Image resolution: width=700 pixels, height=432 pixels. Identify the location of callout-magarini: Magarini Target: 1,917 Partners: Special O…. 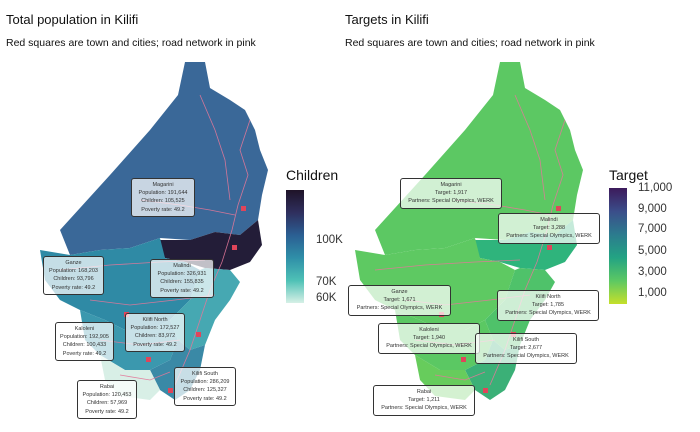
(451, 193).